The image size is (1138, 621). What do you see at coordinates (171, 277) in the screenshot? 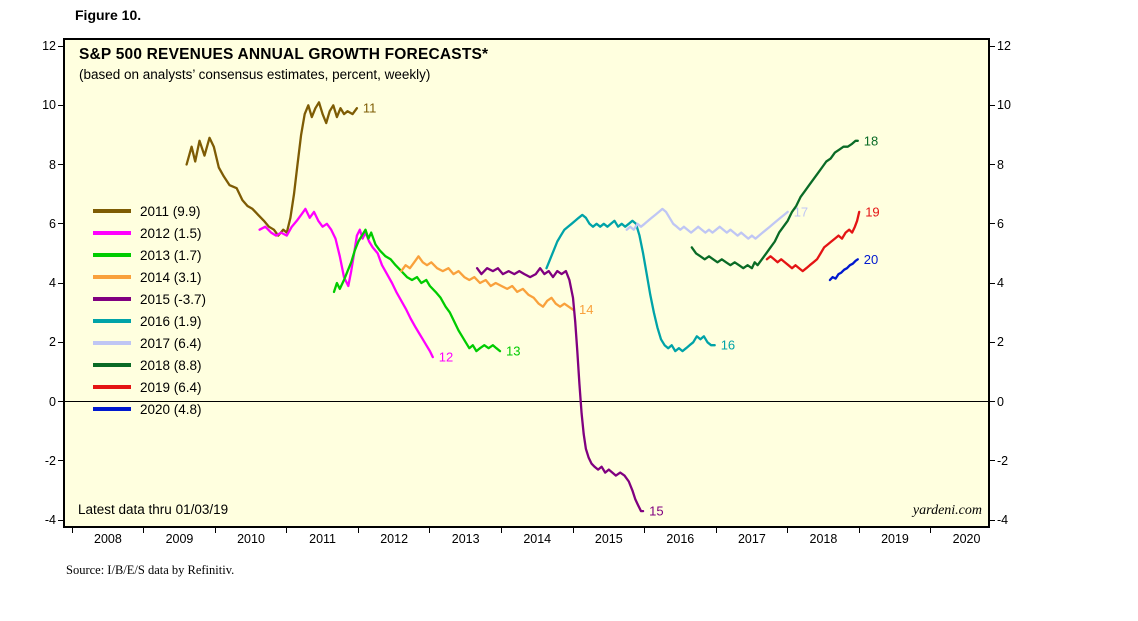
I see `legend-label-2014: 2014 (3.1)` at bounding box center [171, 277].